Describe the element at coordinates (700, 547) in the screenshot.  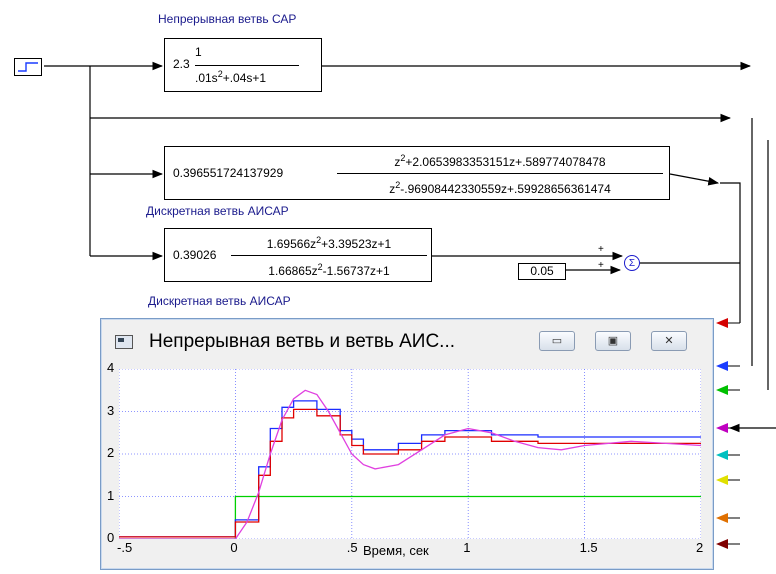
I see `x-tick-label: 2` at that location.